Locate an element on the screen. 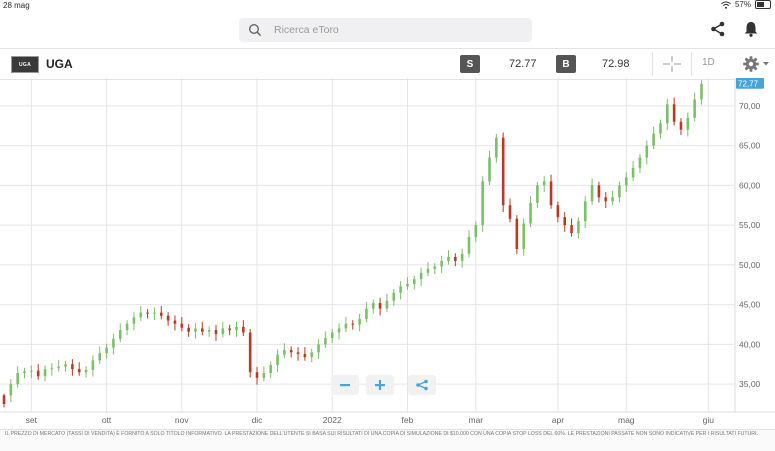 The width and height of the screenshot is (775, 451). crosshair-button is located at coordinates (672, 64).